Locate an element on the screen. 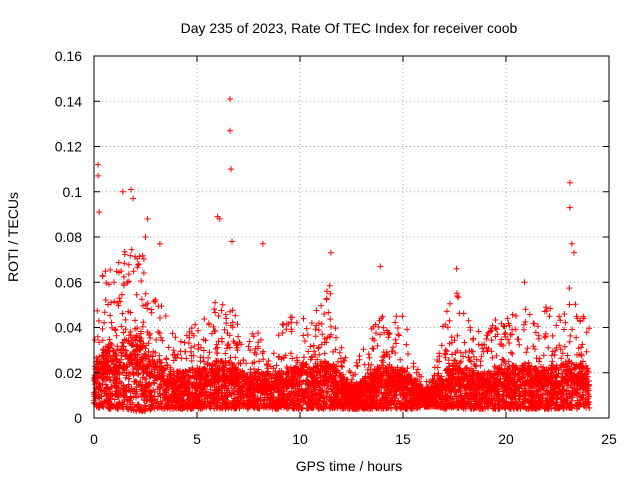 Image resolution: width=640 pixels, height=480 pixels. x-tick-label: 15 is located at coordinates (403, 439).